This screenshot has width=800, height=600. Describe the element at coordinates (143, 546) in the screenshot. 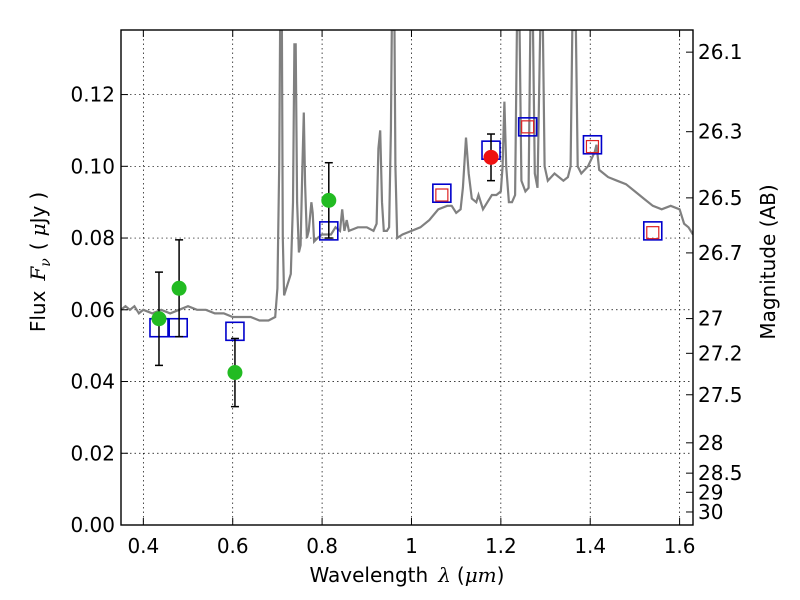

I see `x-tick-label: 0.4` at that location.